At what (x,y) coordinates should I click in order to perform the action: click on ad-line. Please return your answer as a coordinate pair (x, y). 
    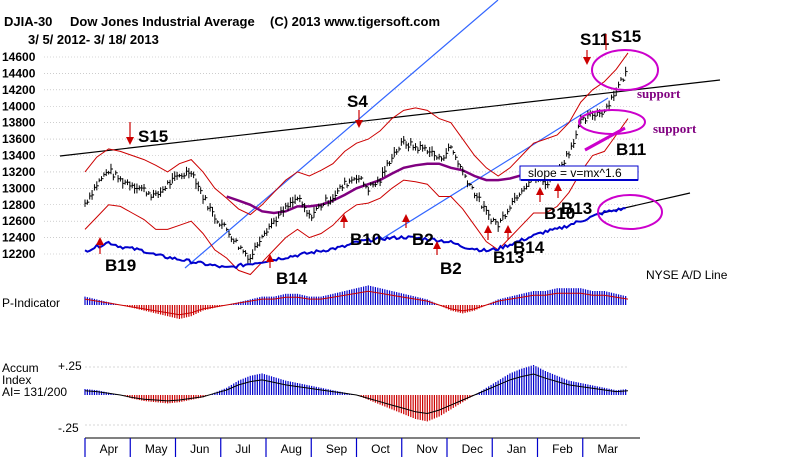
    Looking at the image, I should click on (355, 238).